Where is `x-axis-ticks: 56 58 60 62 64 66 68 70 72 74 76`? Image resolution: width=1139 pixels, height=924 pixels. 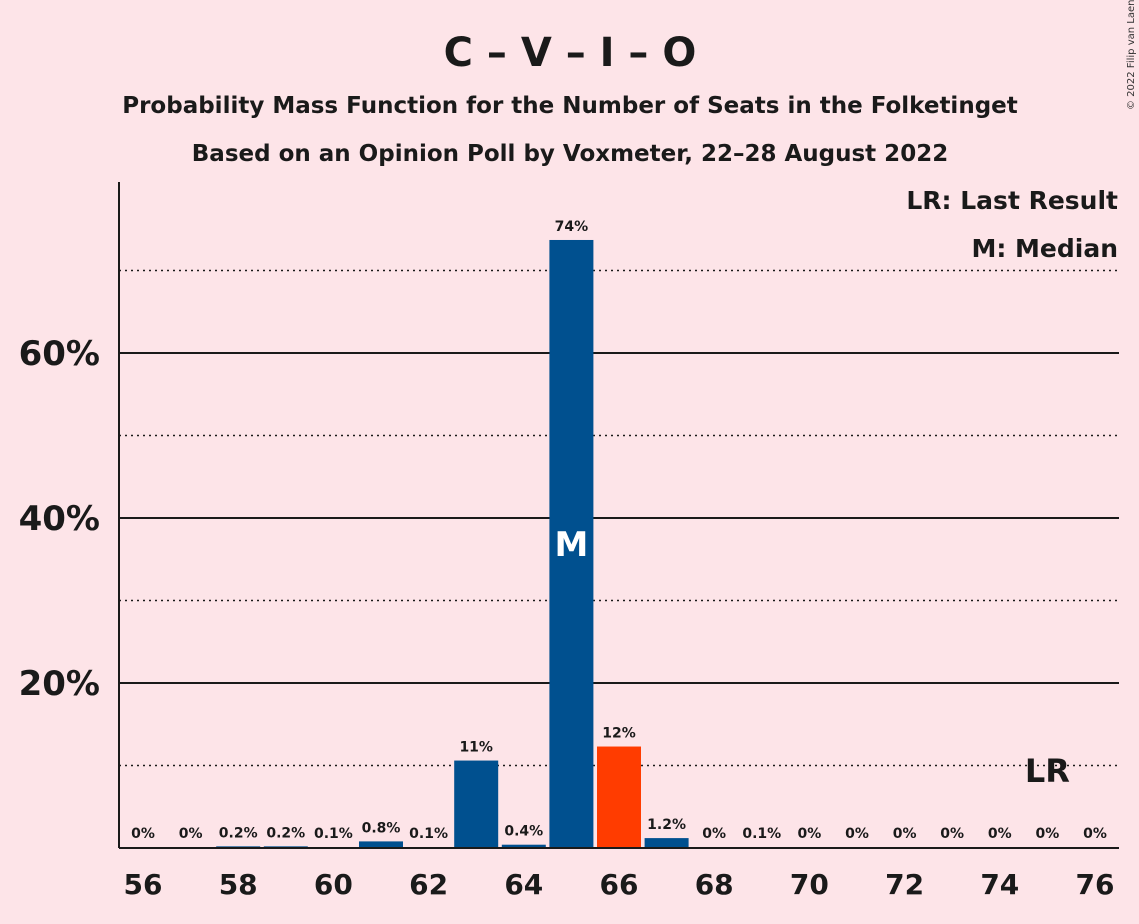 x-axis-ticks: 56 58 60 62 64 66 68 70 72 74 76 is located at coordinates (619, 884).